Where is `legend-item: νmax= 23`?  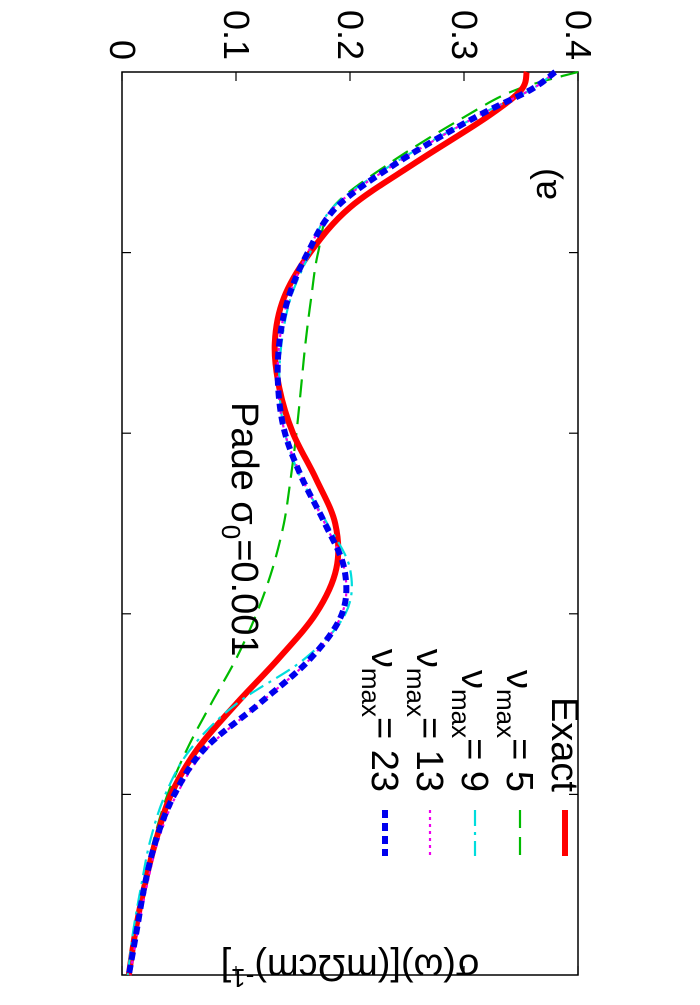 legend-item: νmax= 23 is located at coordinates (380, 752).